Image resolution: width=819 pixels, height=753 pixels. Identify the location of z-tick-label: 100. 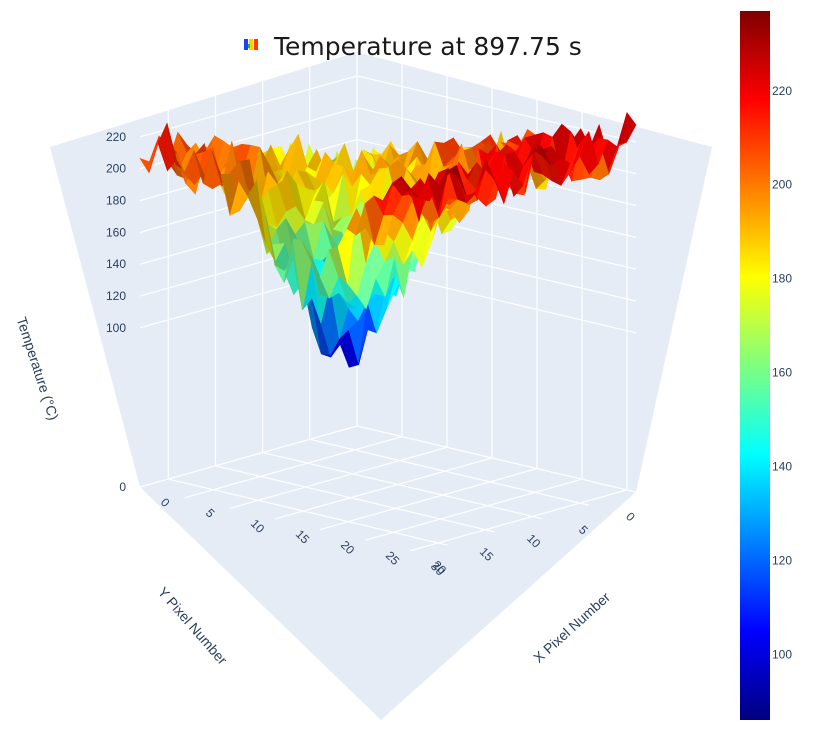
(116, 328).